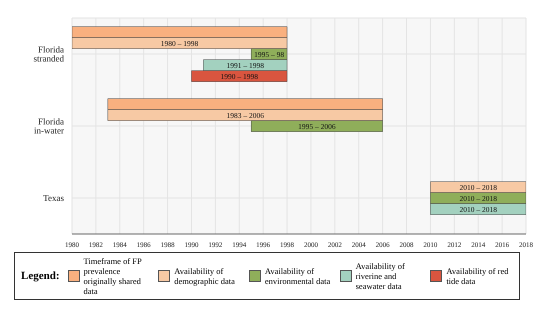 This screenshot has width=550, height=312. What do you see at coordinates (205, 276) in the screenshot?
I see `legend-label: Availability of demographic data` at bounding box center [205, 276].